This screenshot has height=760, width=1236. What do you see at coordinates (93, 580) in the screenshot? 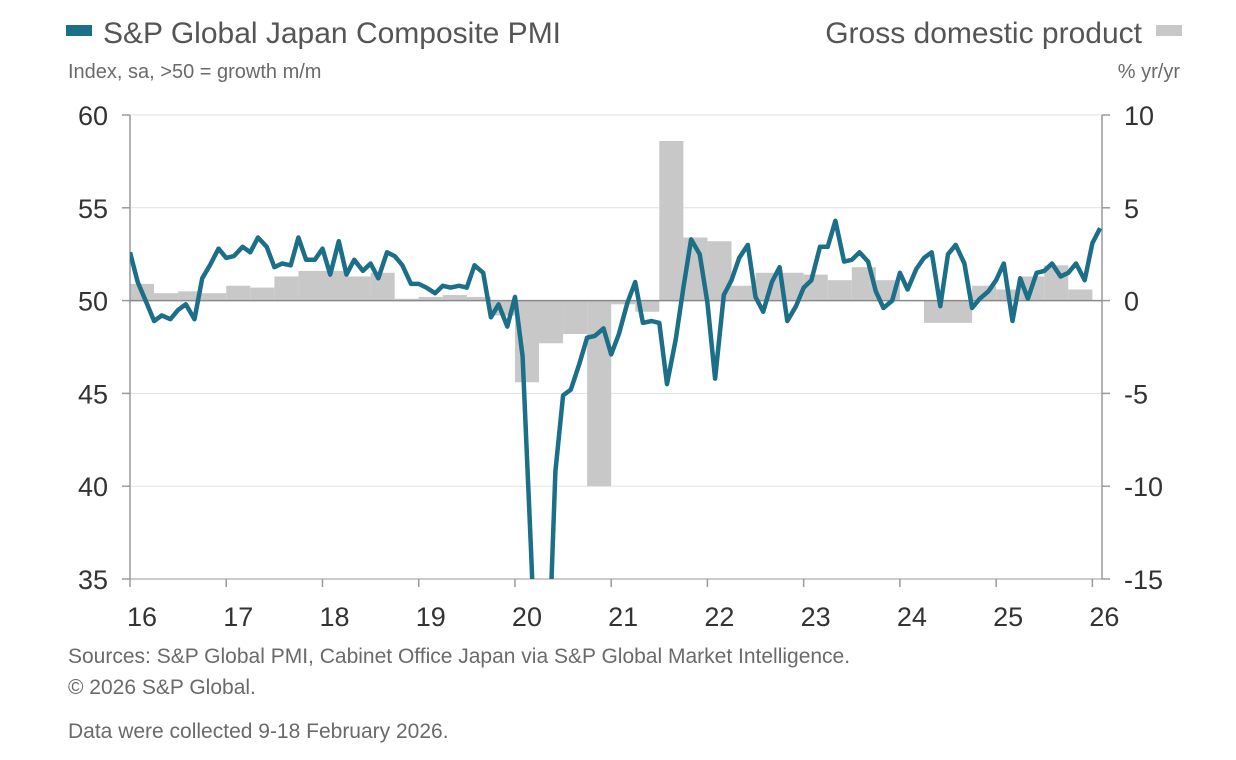
I see `left-tick-label: 35` at bounding box center [93, 580].